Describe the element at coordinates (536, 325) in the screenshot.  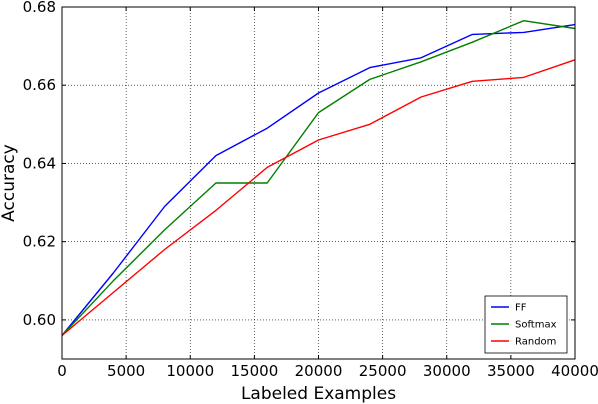
I see `legend-label-softmax: Softmax` at that location.